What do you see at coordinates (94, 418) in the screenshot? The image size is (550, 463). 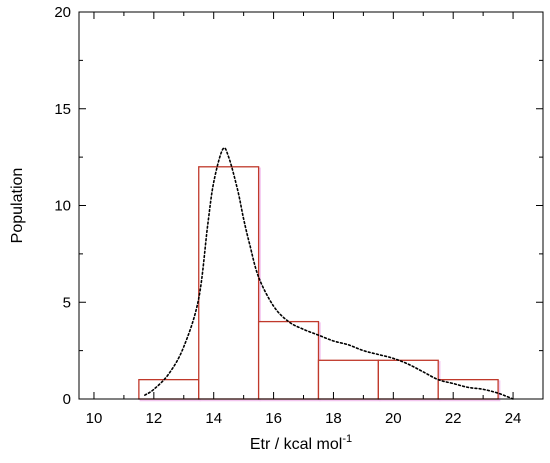 I see `x-tick-label-10: 10` at bounding box center [94, 418].